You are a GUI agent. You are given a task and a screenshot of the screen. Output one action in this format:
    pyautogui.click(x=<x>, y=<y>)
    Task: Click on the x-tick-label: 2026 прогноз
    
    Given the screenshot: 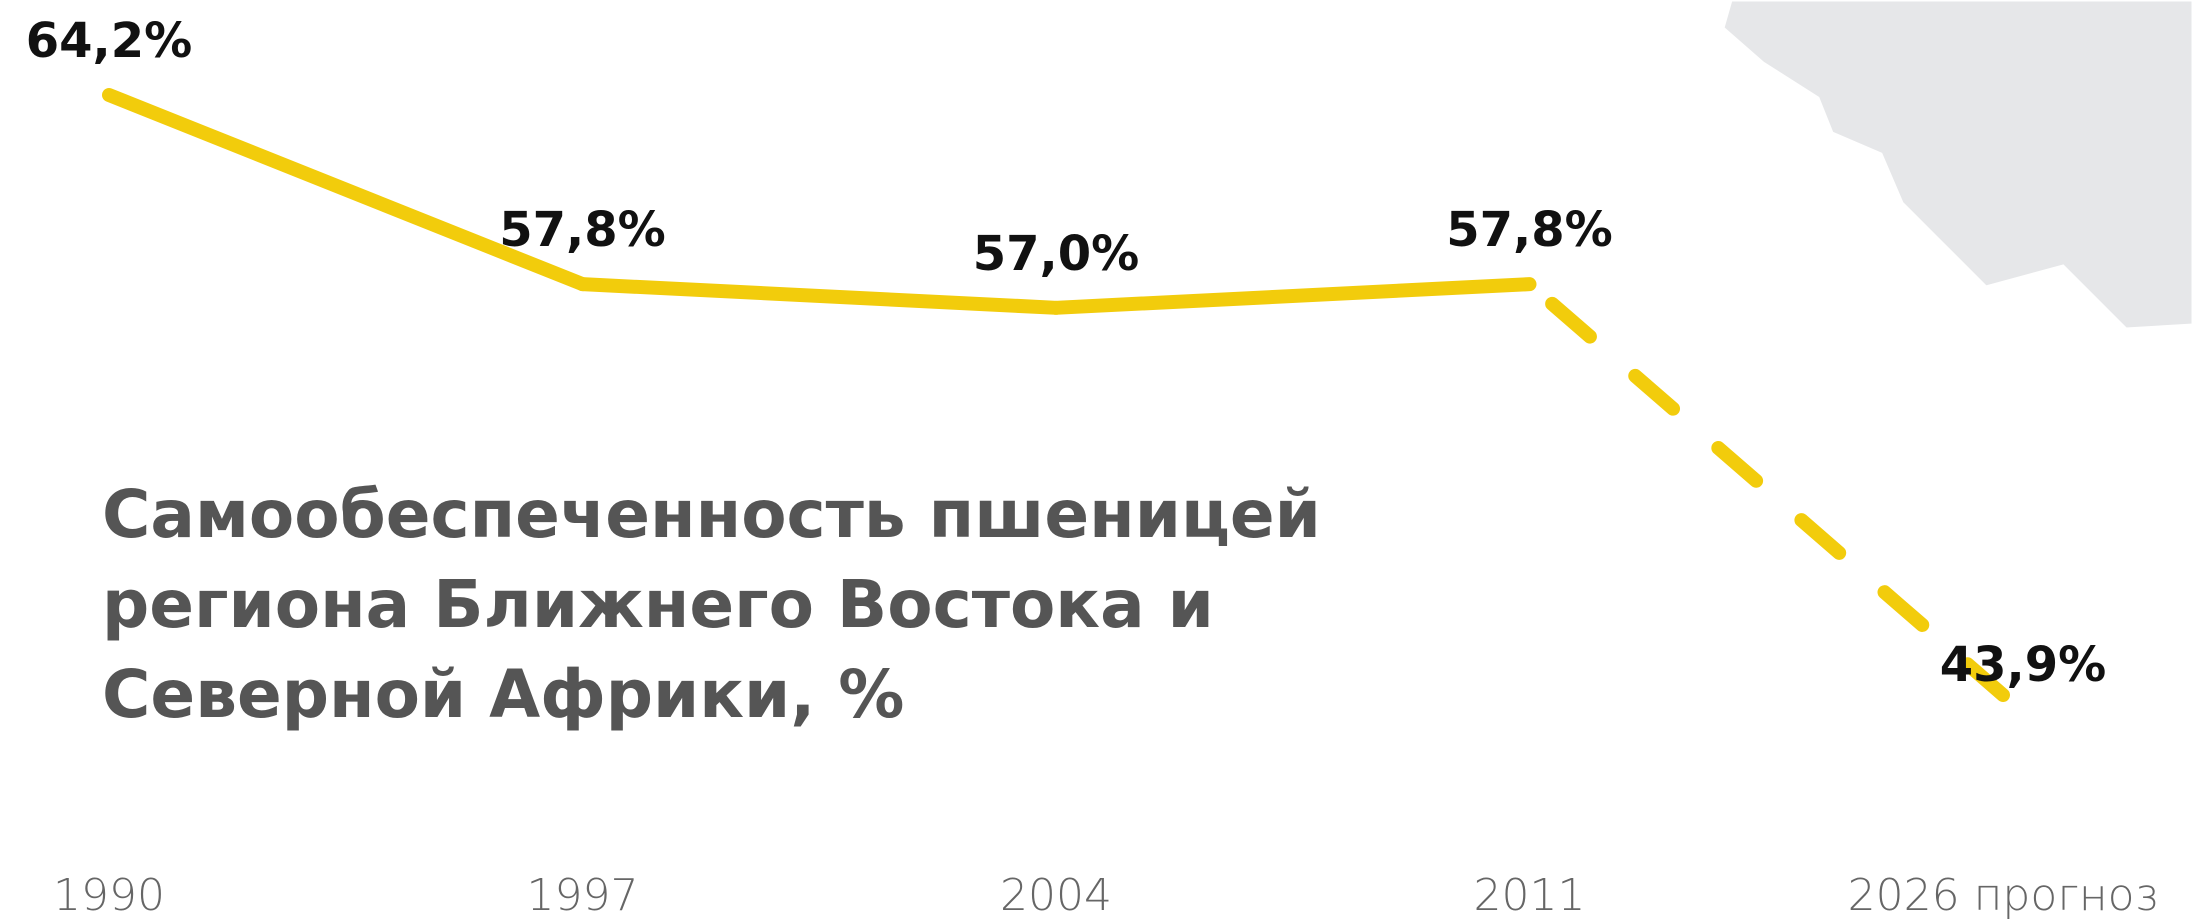 What is the action you would take?
    pyautogui.click(x=2003, y=895)
    